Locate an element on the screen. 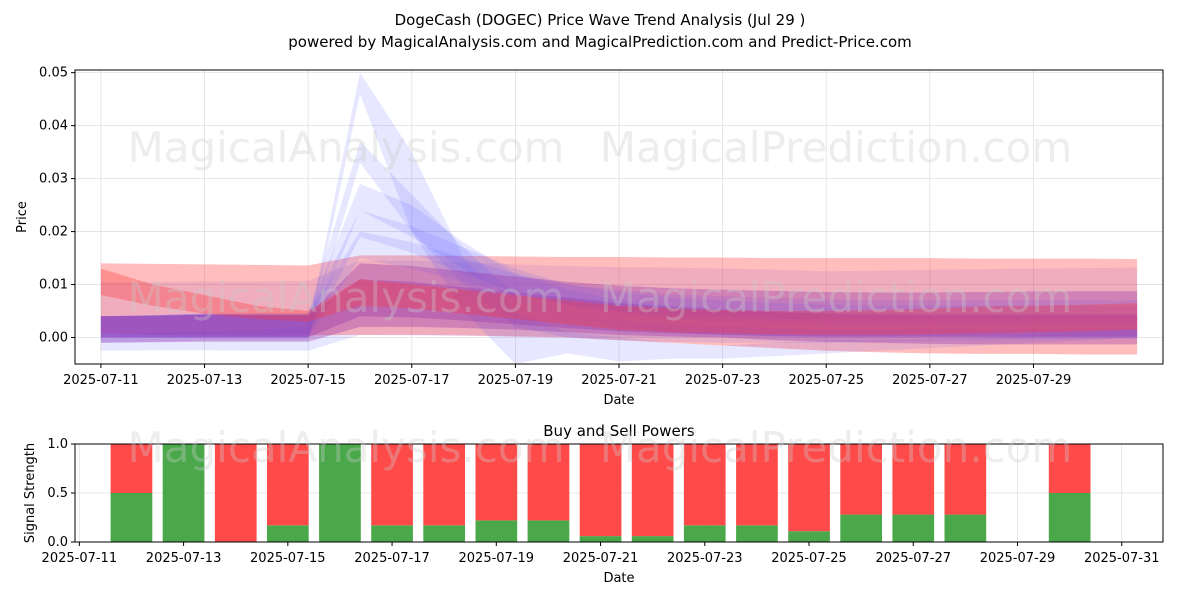 The width and height of the screenshot is (1200, 600). signal-x-tick-label: 2025-07-19 is located at coordinates (497, 558).